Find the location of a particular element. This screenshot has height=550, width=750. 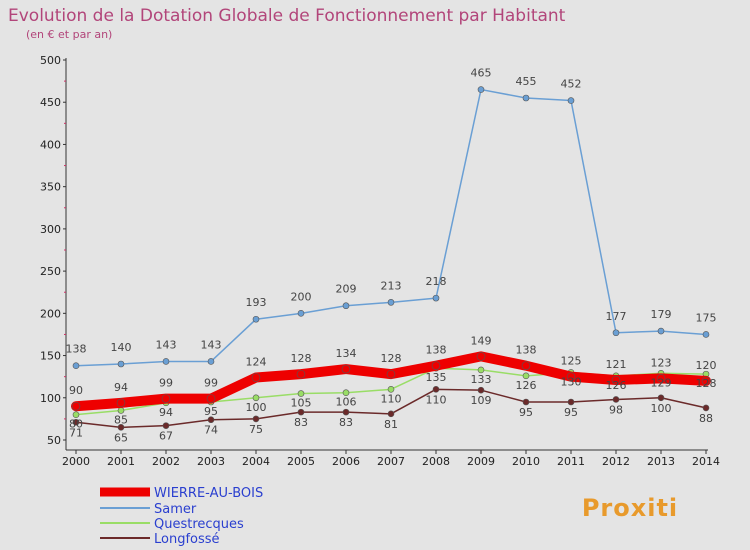

y-tick-label: 400 is located at coordinates (50, 144).